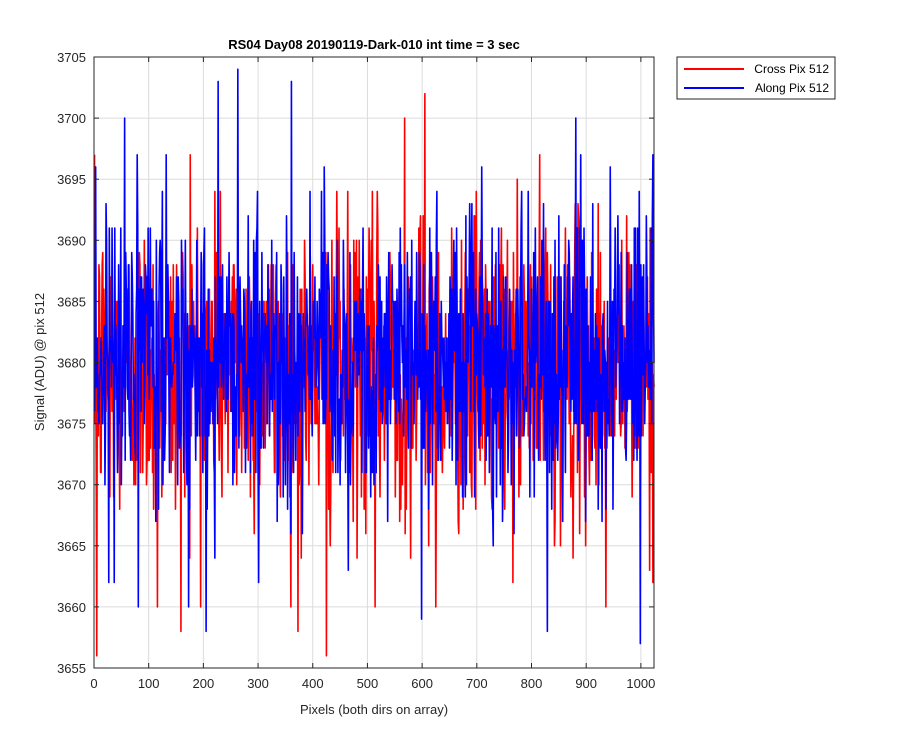 The height and width of the screenshot is (755, 900). What do you see at coordinates (791, 69) in the screenshot?
I see `legend-label-cross: Cross Pix 512` at bounding box center [791, 69].